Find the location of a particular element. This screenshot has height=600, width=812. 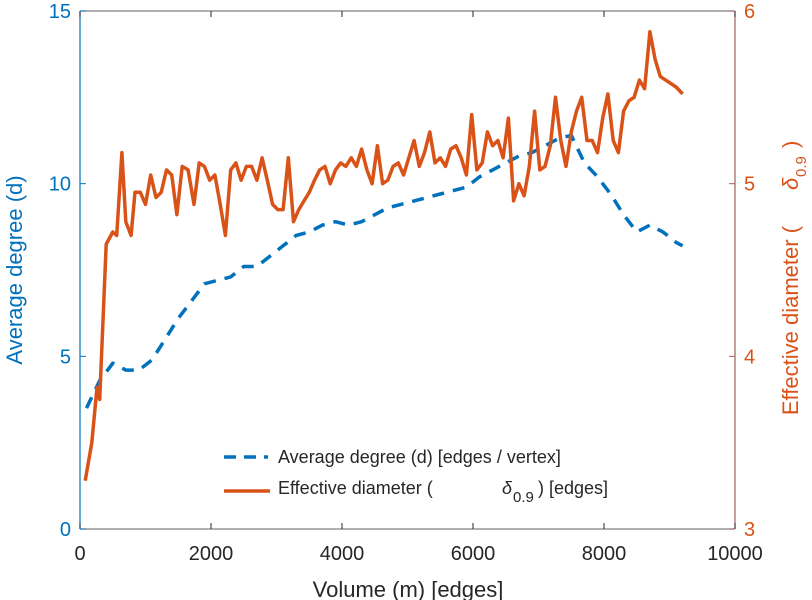

legend-label-ed-subscript: 0.9 is located at coordinates (523, 497).